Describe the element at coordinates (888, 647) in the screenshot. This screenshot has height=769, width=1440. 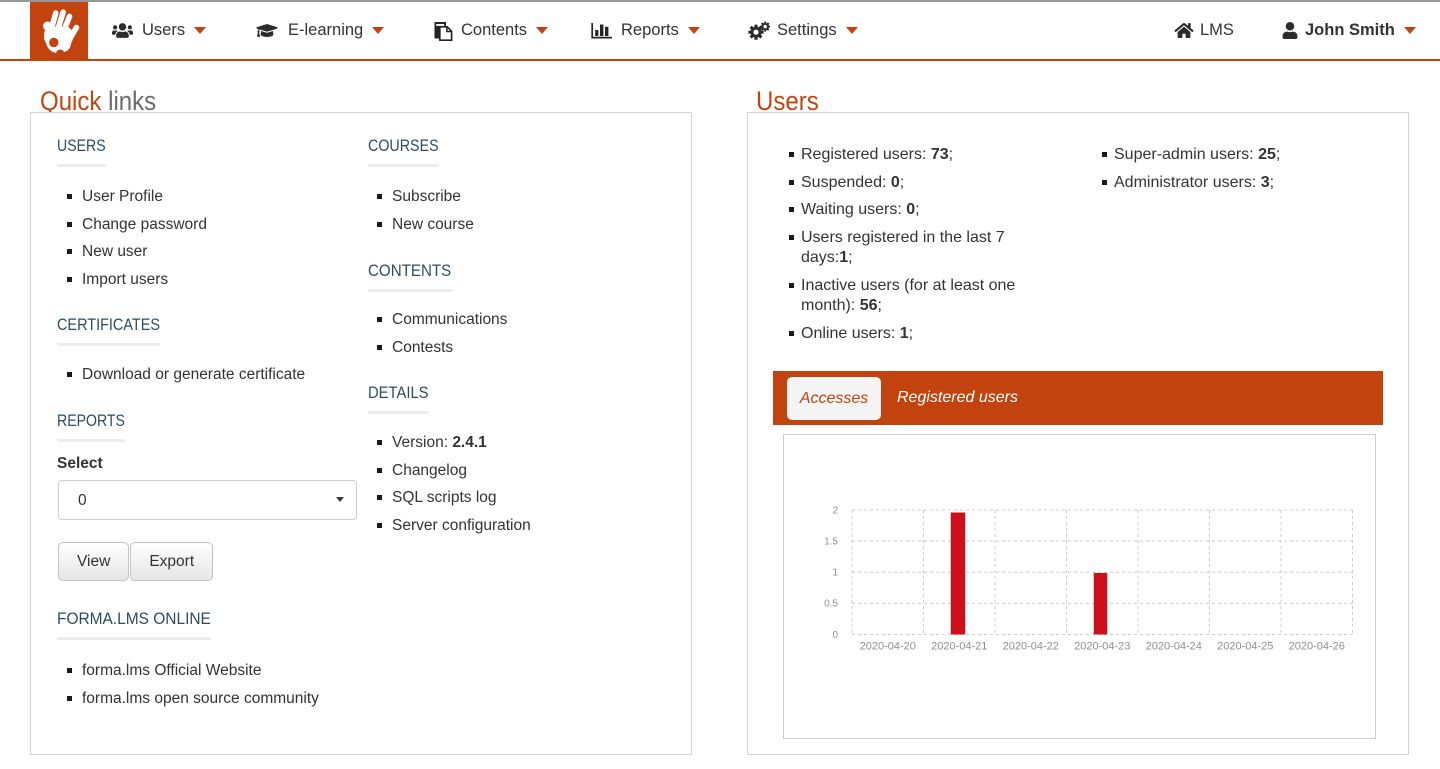
I see `svg-text: 2020-04-20` at that location.